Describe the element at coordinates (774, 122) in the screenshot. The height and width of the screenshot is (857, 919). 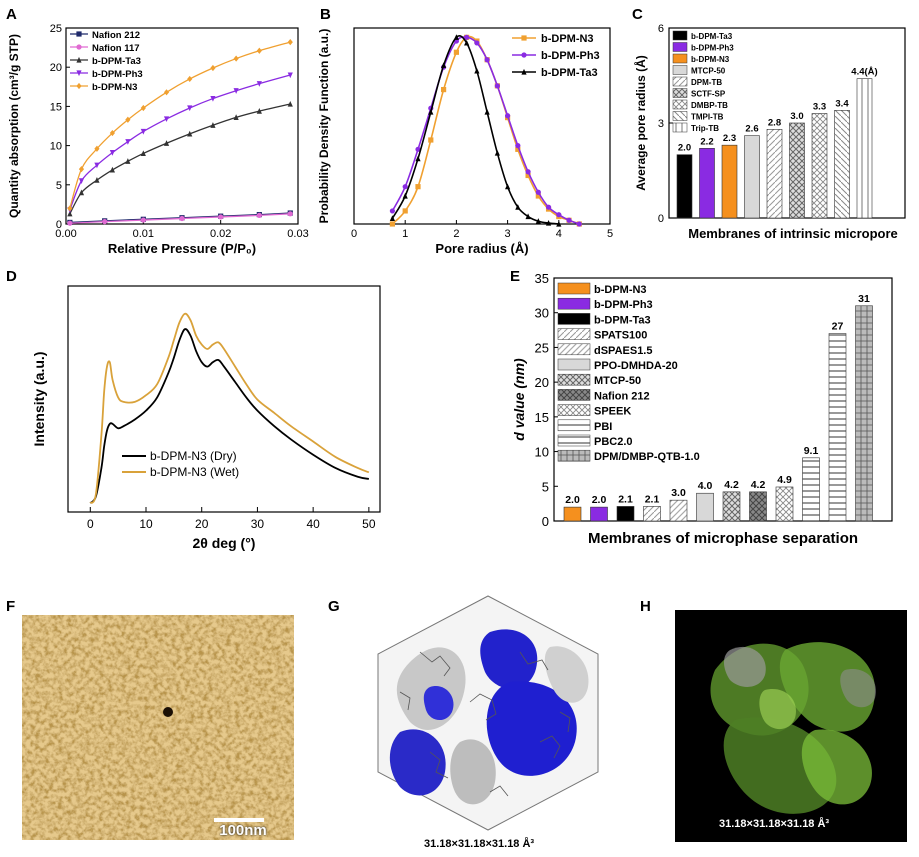
I see `bar-value-label: 2.8` at that location.